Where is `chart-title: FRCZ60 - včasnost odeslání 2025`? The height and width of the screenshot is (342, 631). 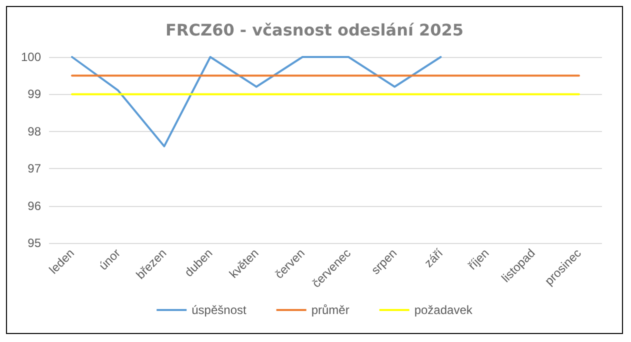
chart-title: FRCZ60 - včasnost odeslání 2025 is located at coordinates (314, 30).